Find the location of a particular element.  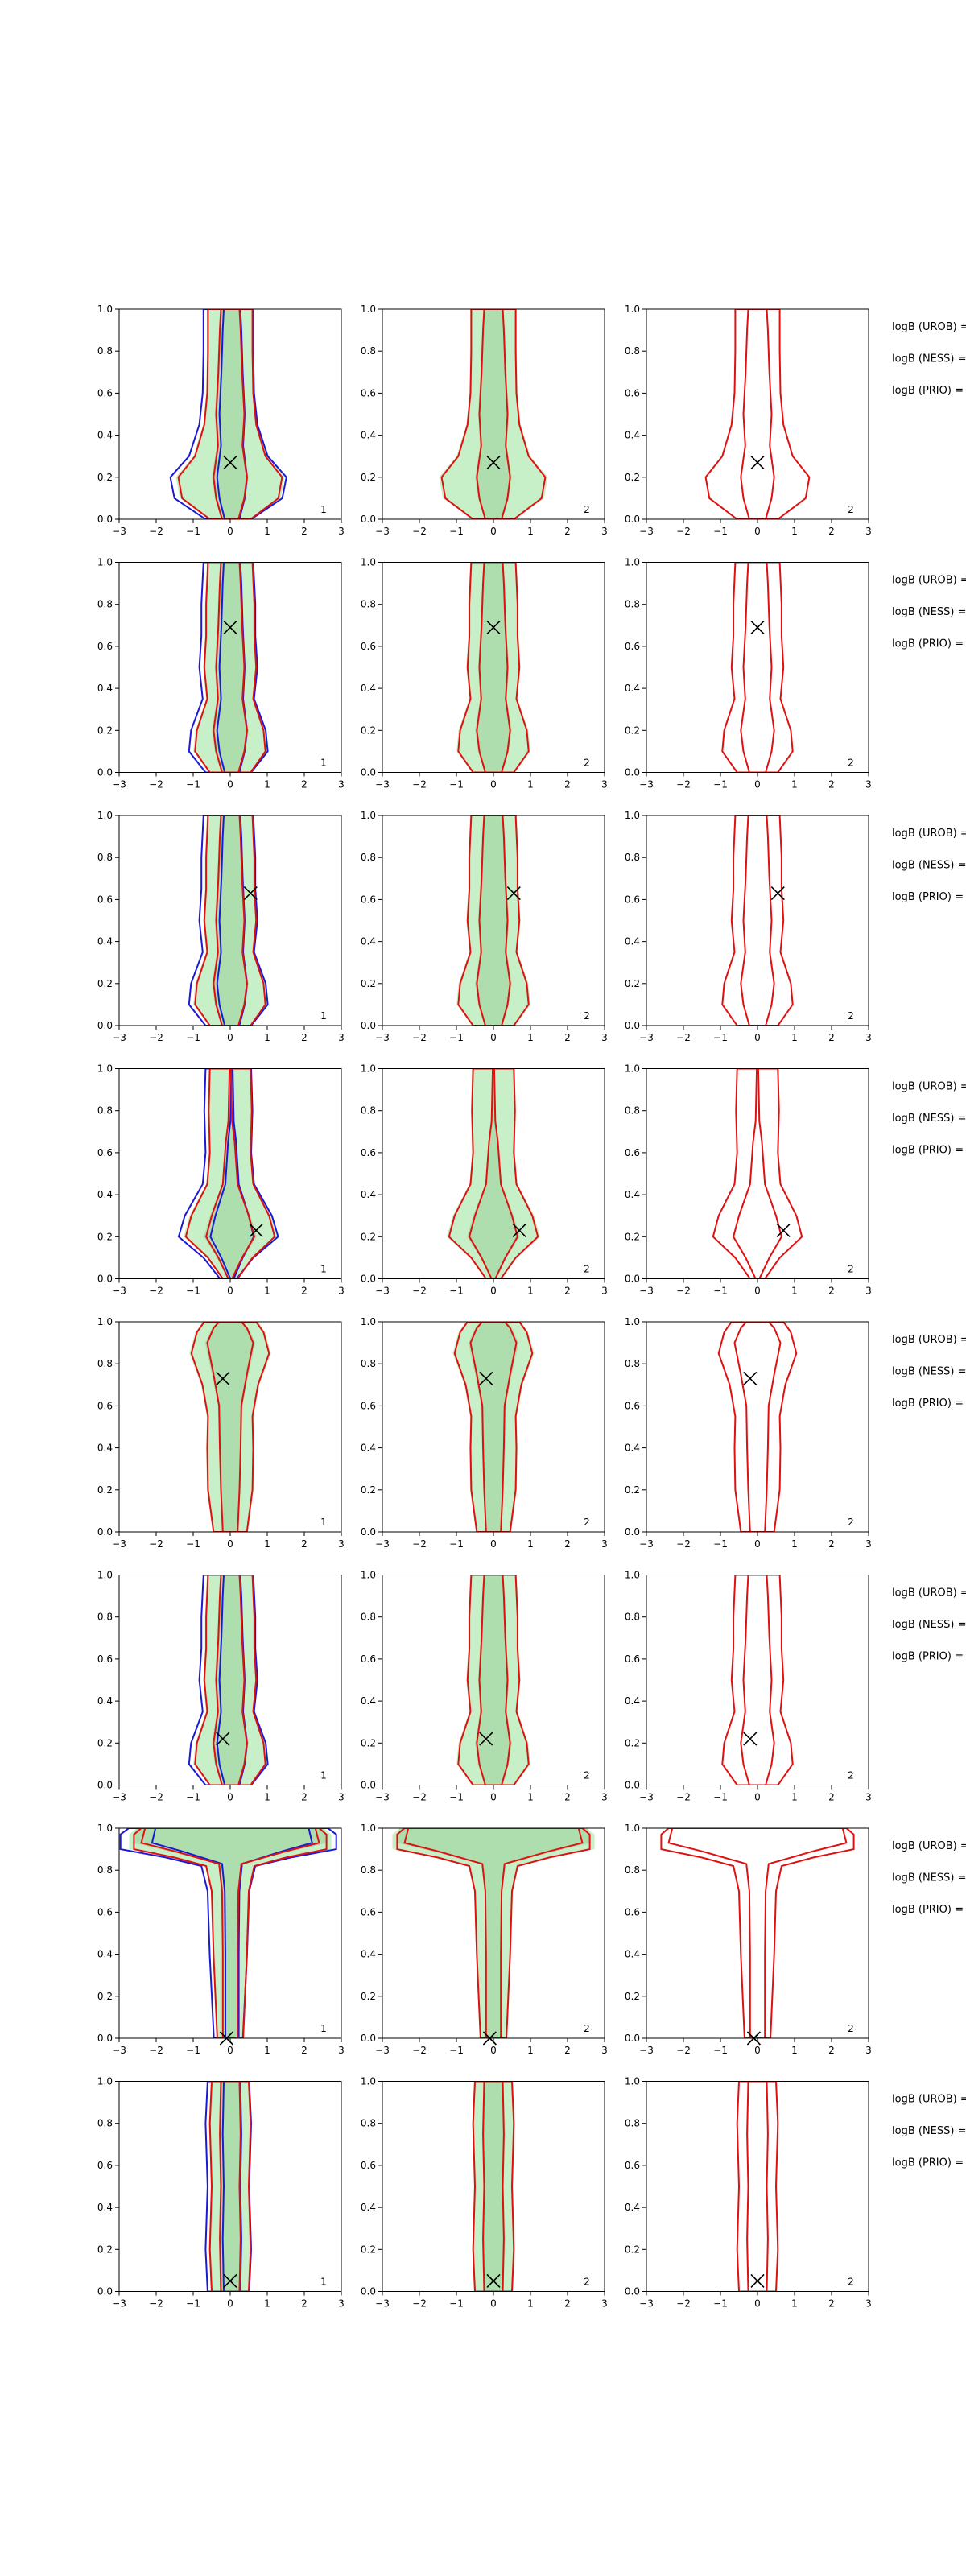

panel-row8-col2: −3 −2 −1 0 1 2 30.00.20.40.60.81.02 is located at coordinates (484, 2193).